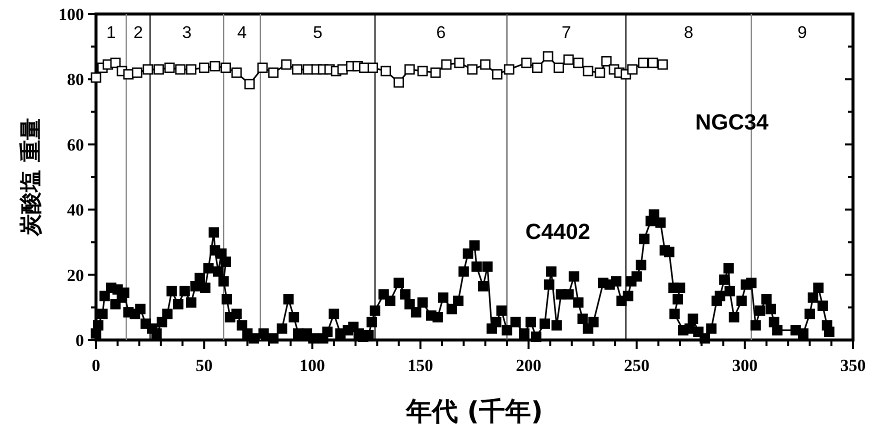 This screenshot has width=879, height=441. Describe the element at coordinates (204, 365) in the screenshot. I see `x-tick-label: 50` at that location.